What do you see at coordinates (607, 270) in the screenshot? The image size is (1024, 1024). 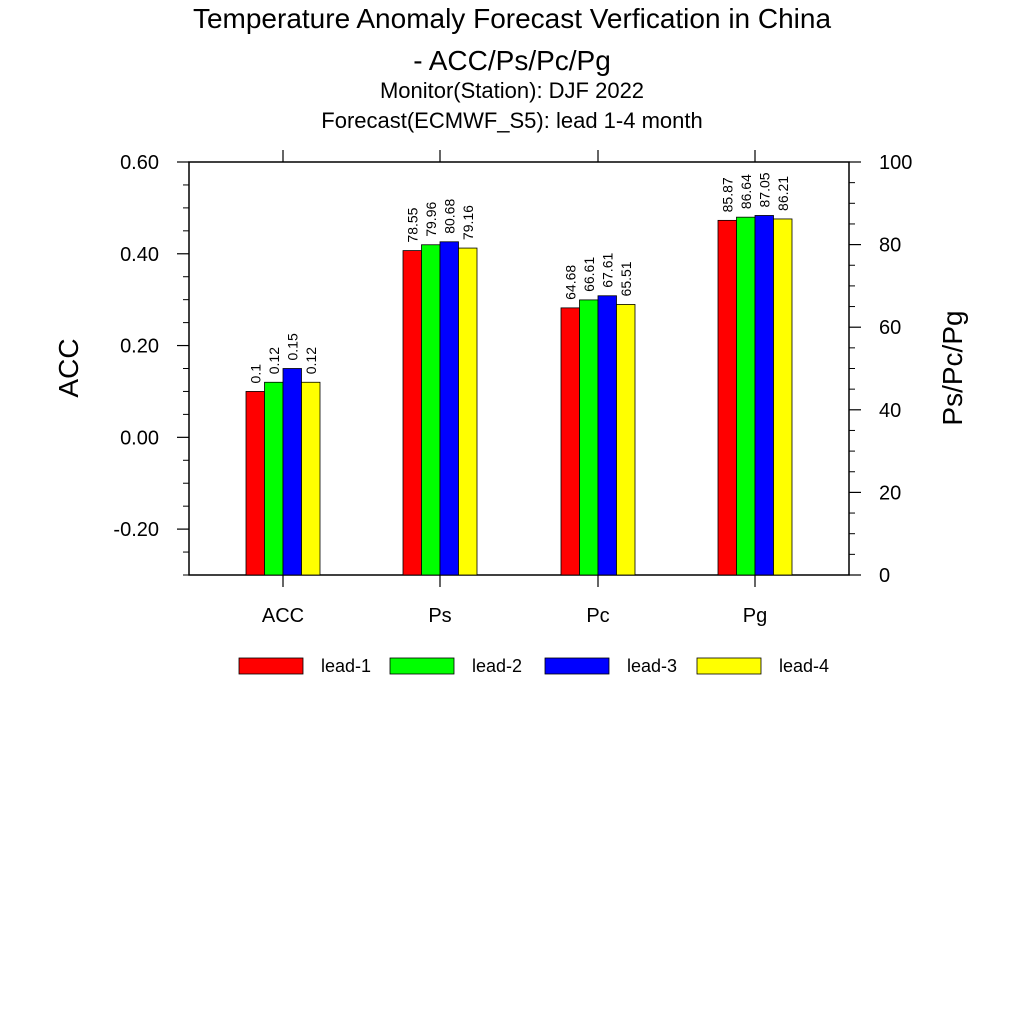 I see `bar-value-label: 67.61` at bounding box center [607, 270].